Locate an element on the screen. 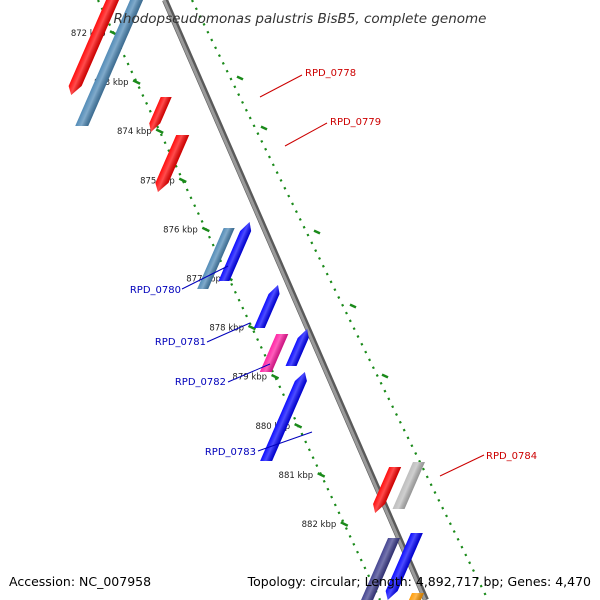  gene-feature-upper-red is located at coordinates (93, 47).